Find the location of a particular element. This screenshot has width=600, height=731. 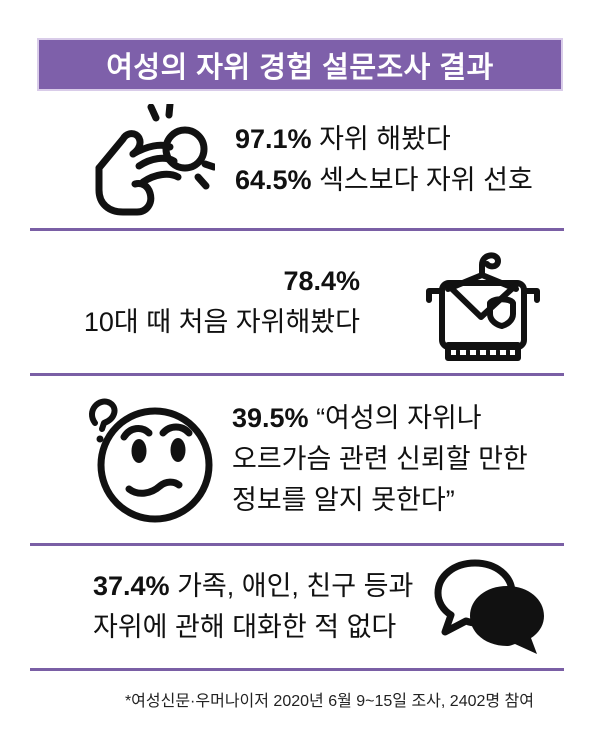

stat-line: 자위에 관해 대화한 적 없다 is located at coordinates (253, 627).